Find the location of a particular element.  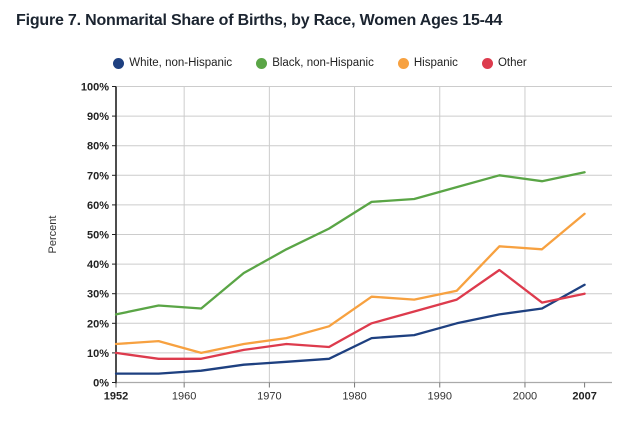

y-tick-label: 20% is located at coordinates (98, 324).